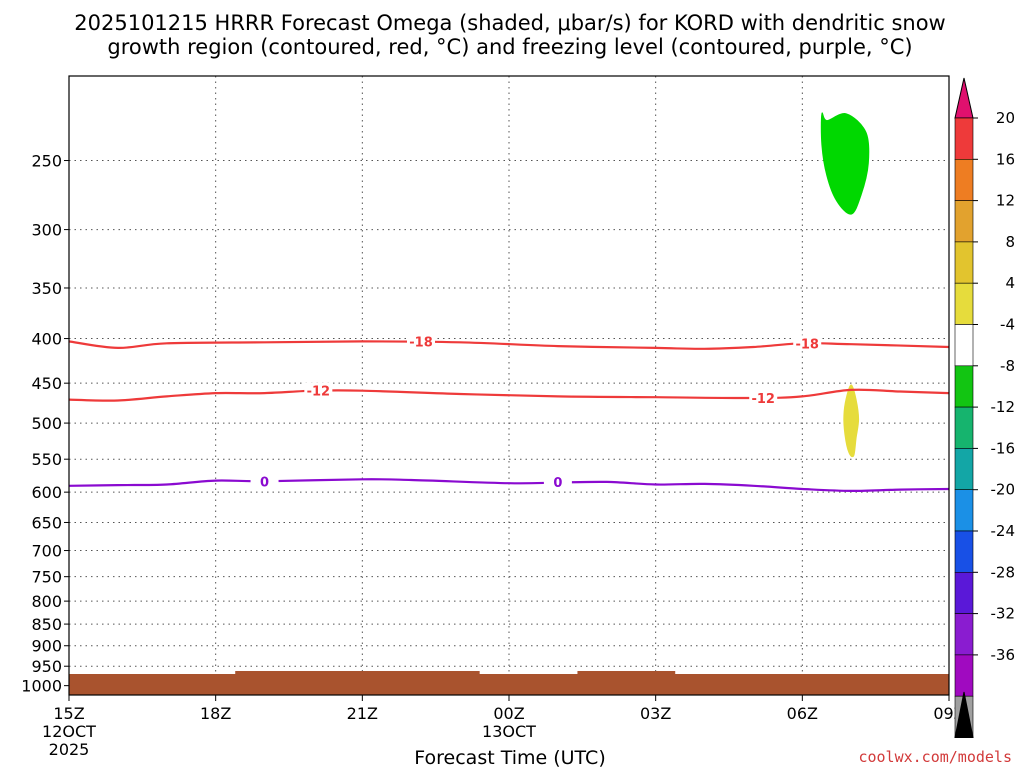  I want to click on x-tick-line-9-2: 13OCT, so click(509, 731).